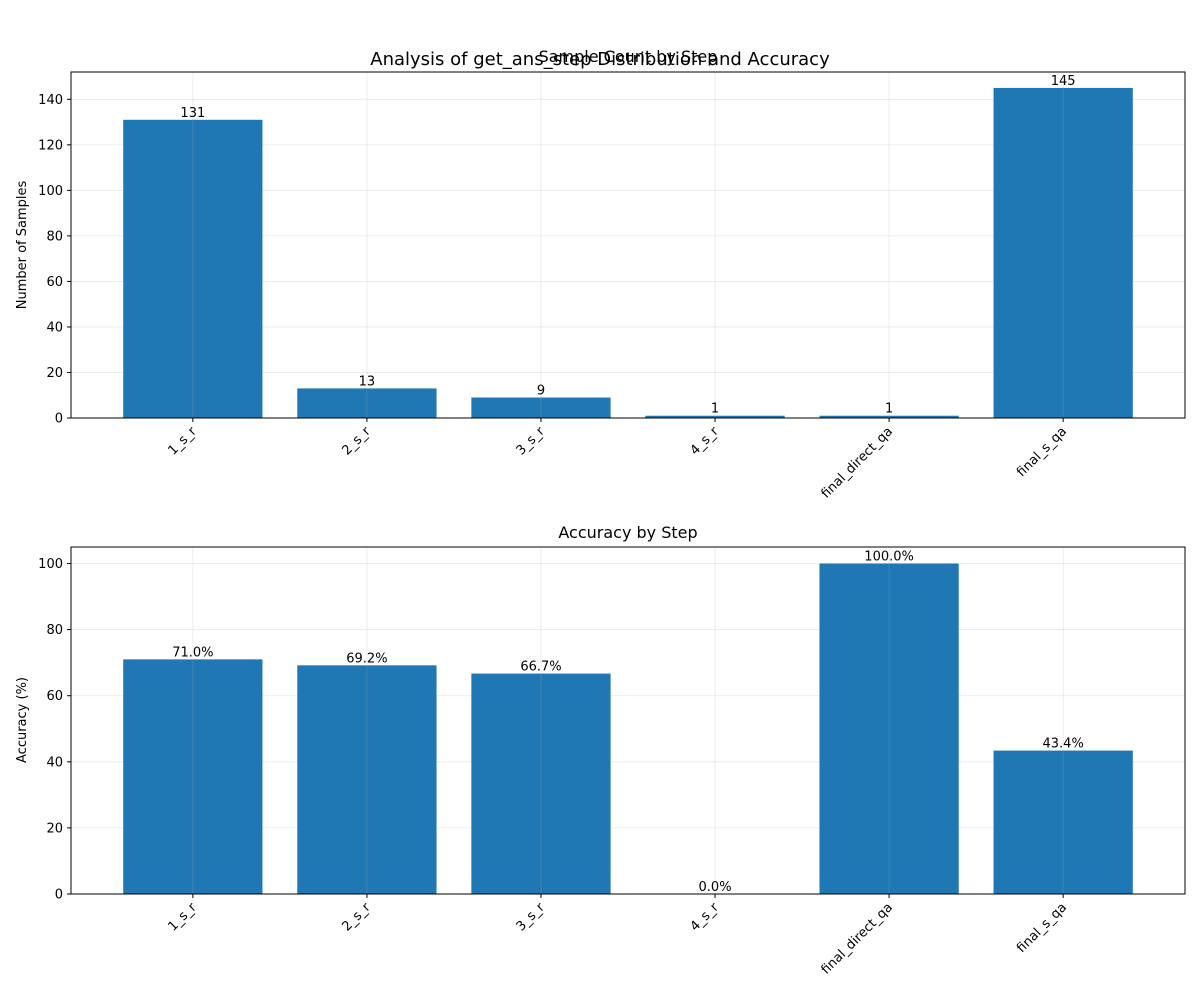 The height and width of the screenshot is (1000, 1200). What do you see at coordinates (193, 268) in the screenshot?
I see `sample-count-bar-1_s_r` at bounding box center [193, 268].